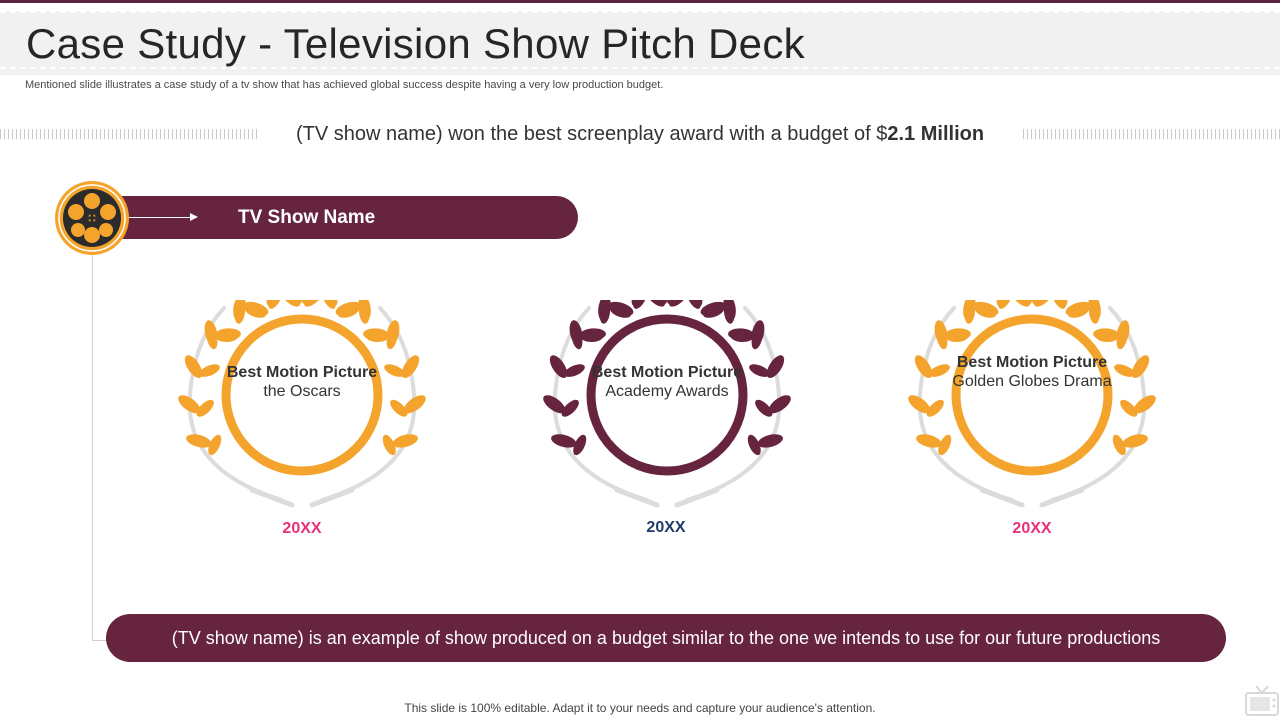 The width and height of the screenshot is (1280, 720). I want to click on arrow-right-icon, so click(160, 217).